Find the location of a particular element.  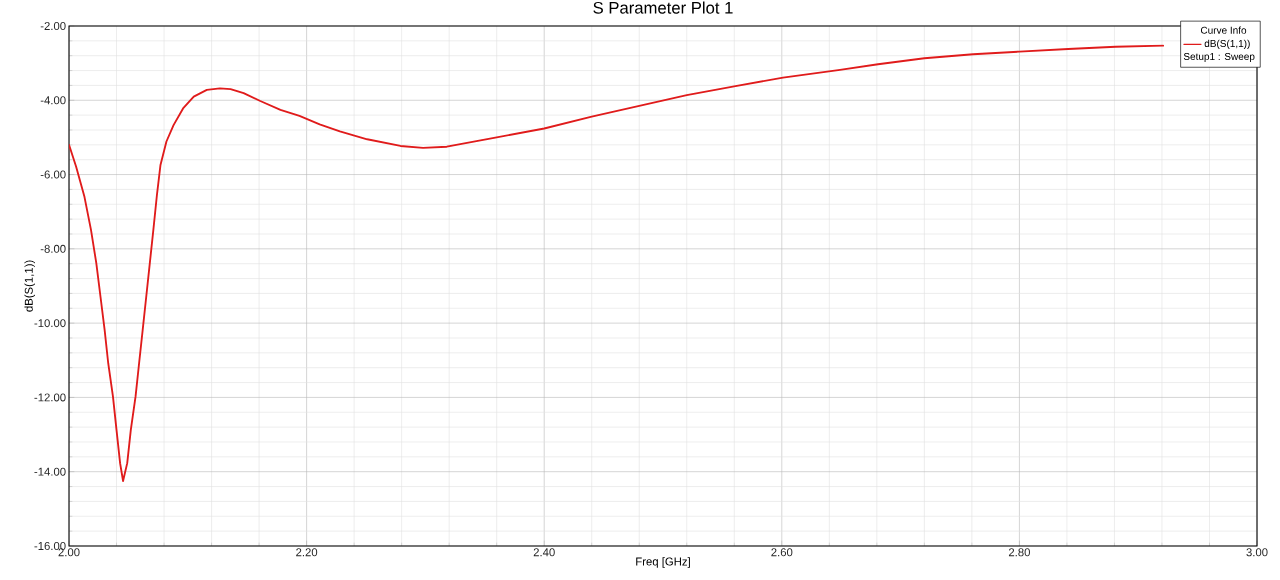

x-tick-label: 3.00 is located at coordinates (1257, 552).